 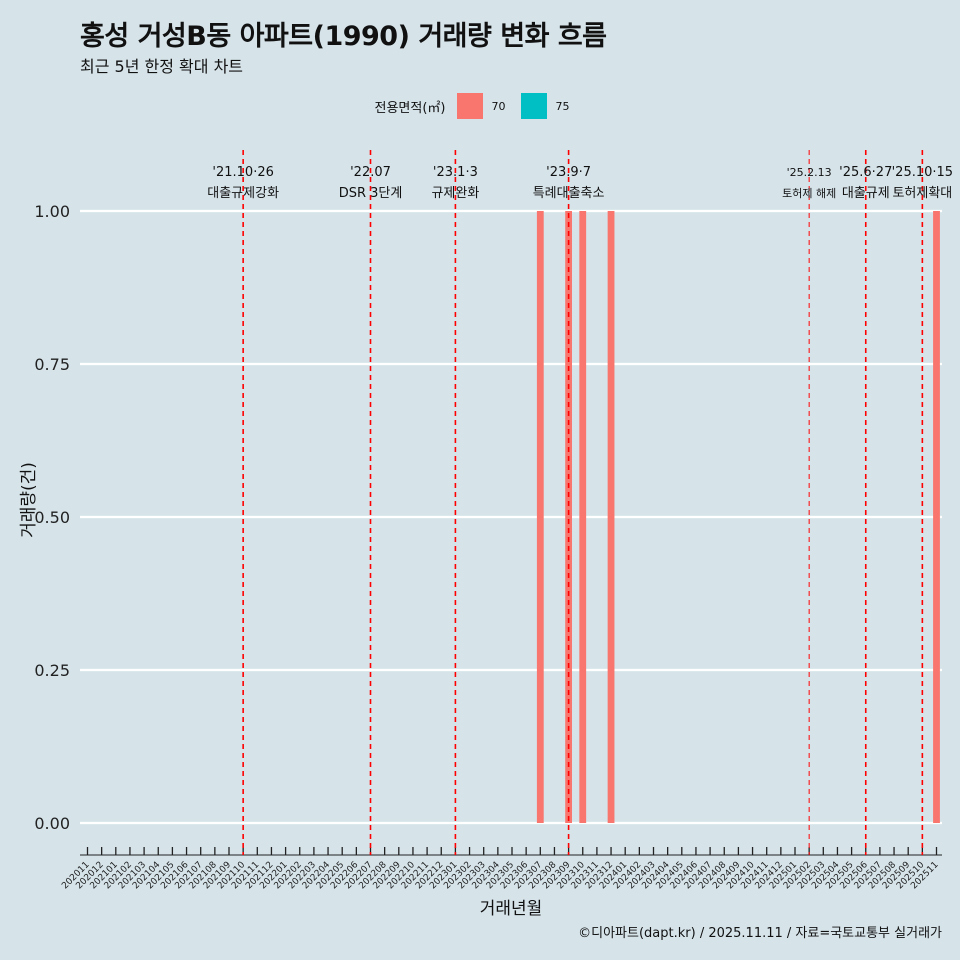 I want to click on legend-item-70: 70, so click(x=484, y=106).